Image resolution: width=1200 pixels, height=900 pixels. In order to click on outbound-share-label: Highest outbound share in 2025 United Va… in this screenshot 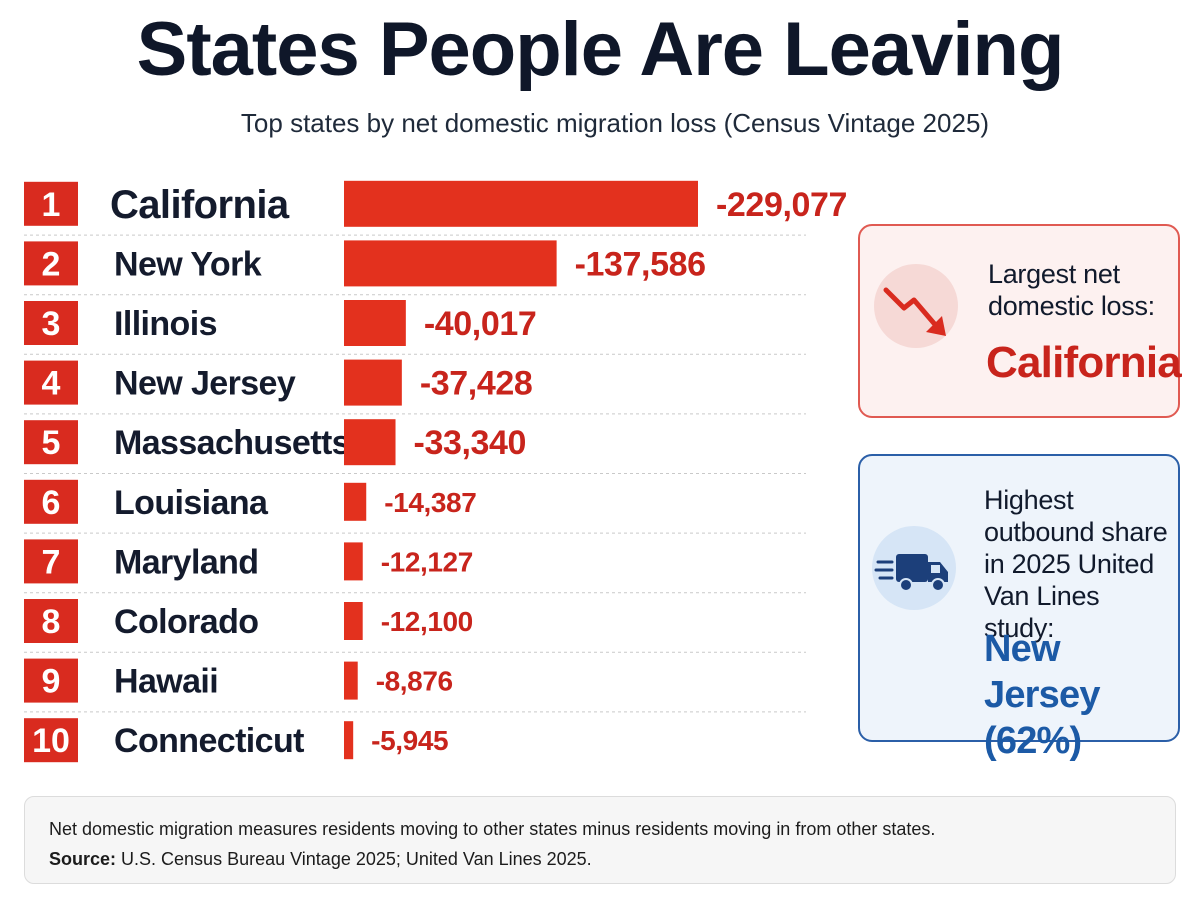, I will do `click(1076, 564)`.